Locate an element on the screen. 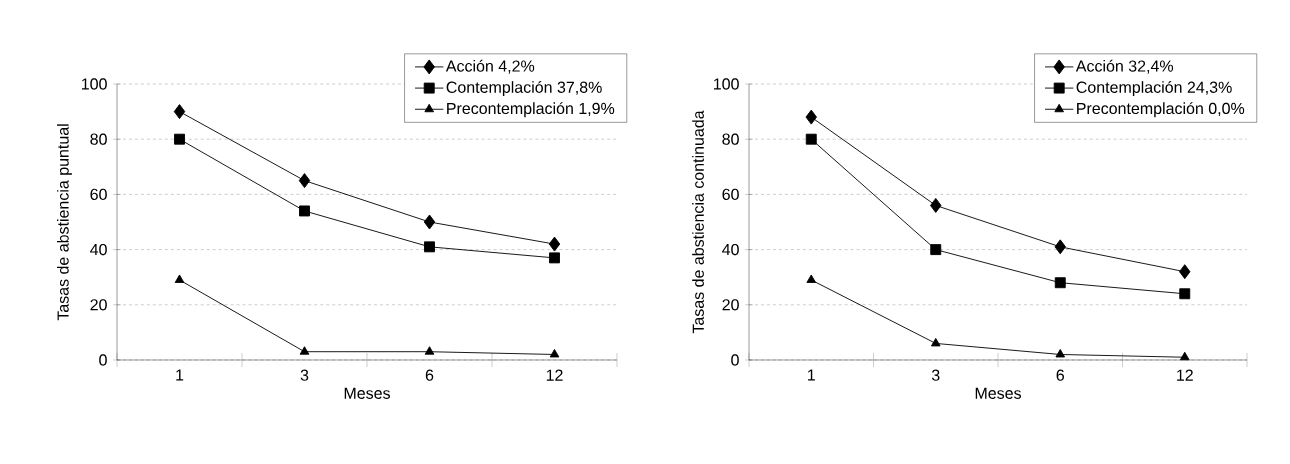 This screenshot has height=464, width=1290. legend-label: Precontemplación 1,9% is located at coordinates (531, 110).